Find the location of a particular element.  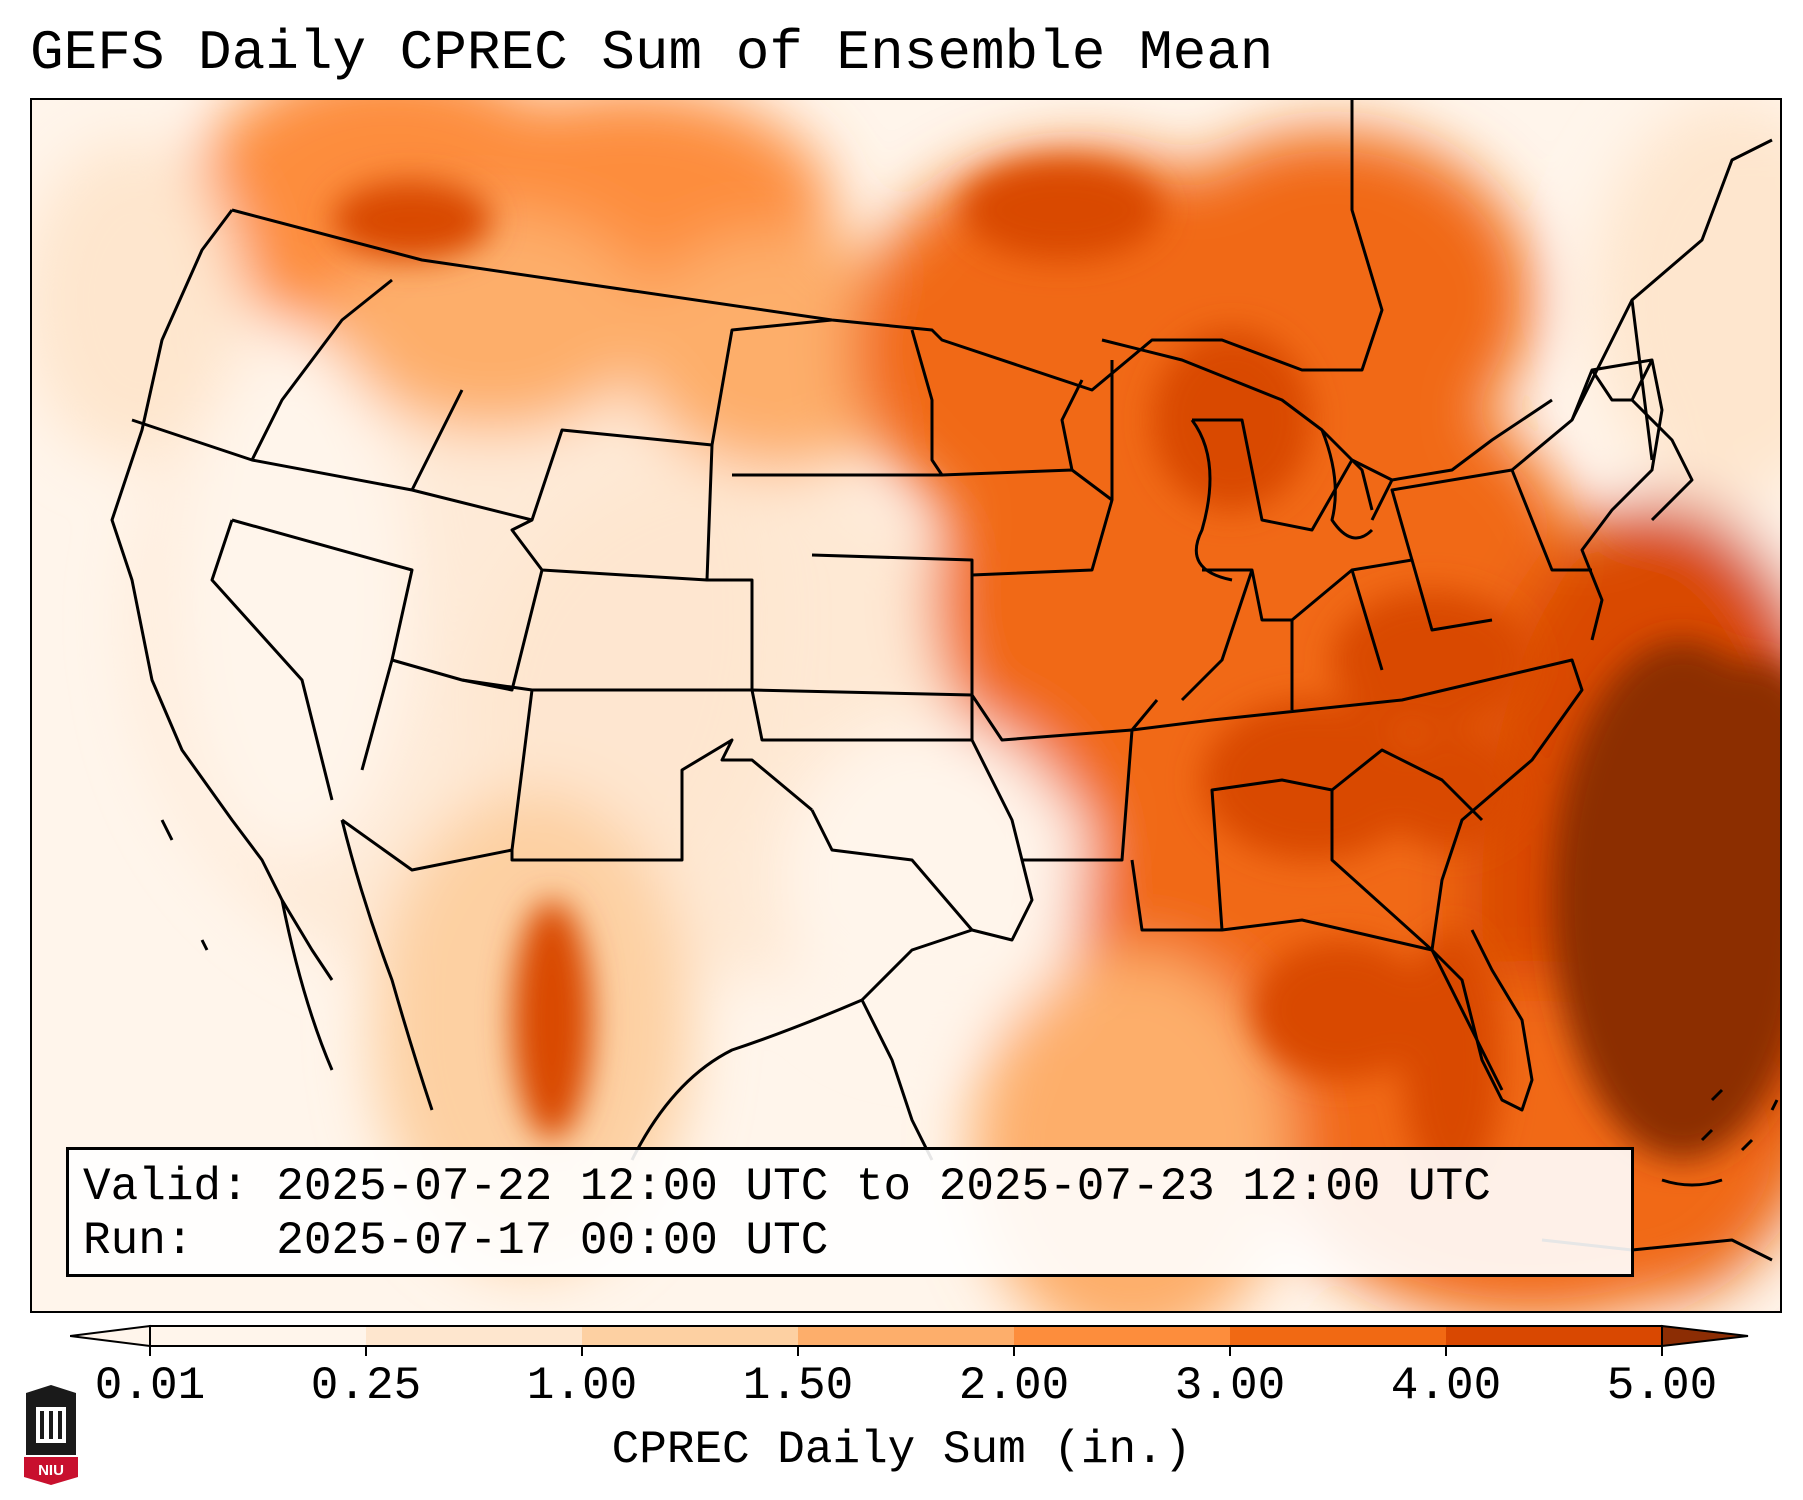

svg-text: NIU is located at coordinates (51, 1470).